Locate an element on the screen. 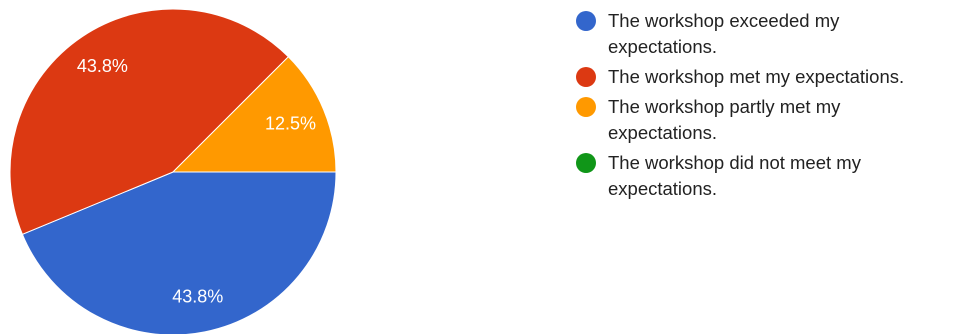  legend-item-the-workshop-partly-met-my-expectations: The workshop partly met my expectations. is located at coordinates (768, 120).